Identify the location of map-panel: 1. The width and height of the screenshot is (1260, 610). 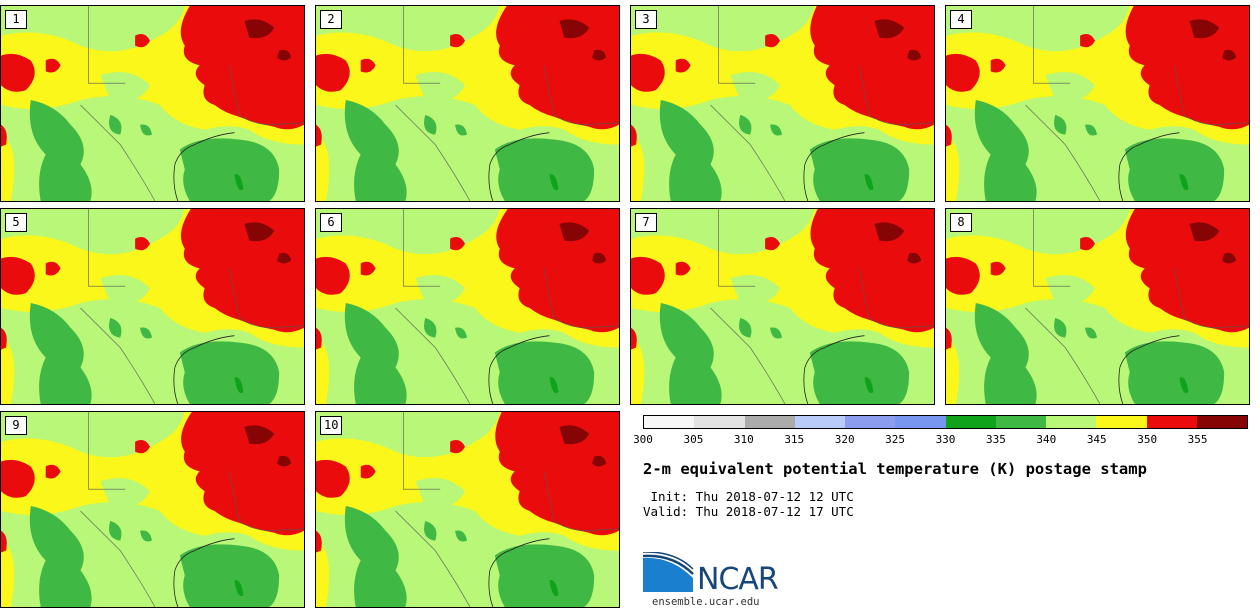
(152, 103).